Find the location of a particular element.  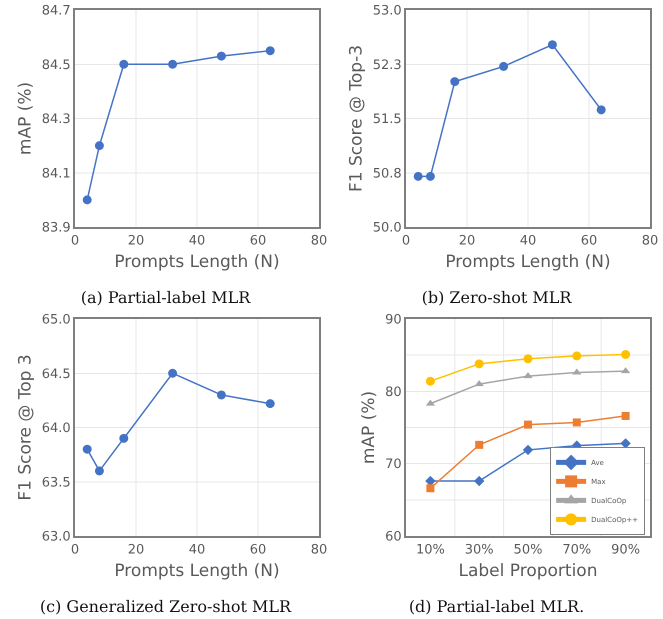

y-tick-label: 52.3 is located at coordinates (387, 65).